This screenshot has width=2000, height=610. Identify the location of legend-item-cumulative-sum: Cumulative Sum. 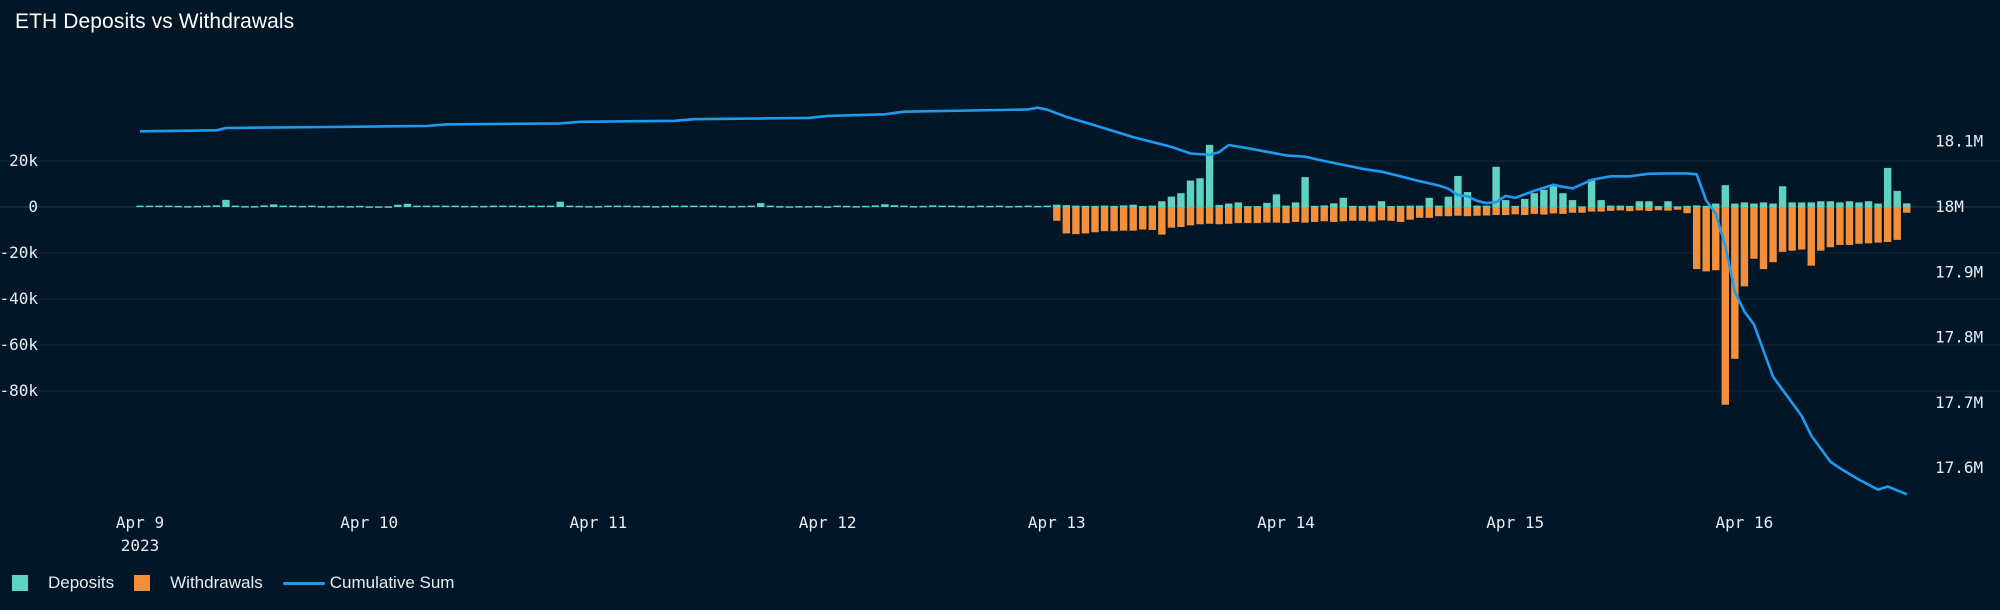
(368, 583).